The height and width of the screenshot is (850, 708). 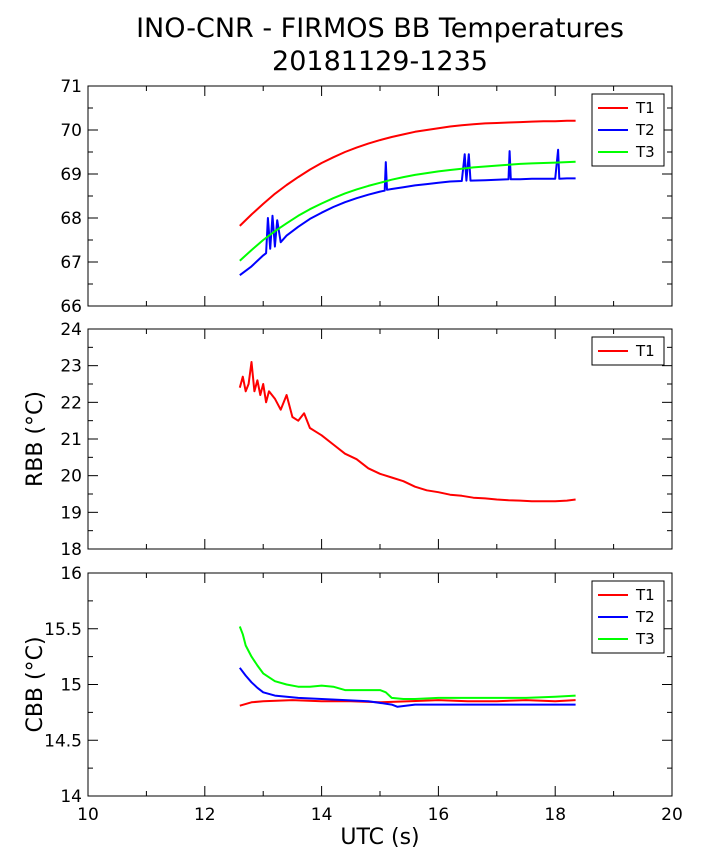 What do you see at coordinates (555, 815) in the screenshot?
I see `x-tick-label: 18` at bounding box center [555, 815].